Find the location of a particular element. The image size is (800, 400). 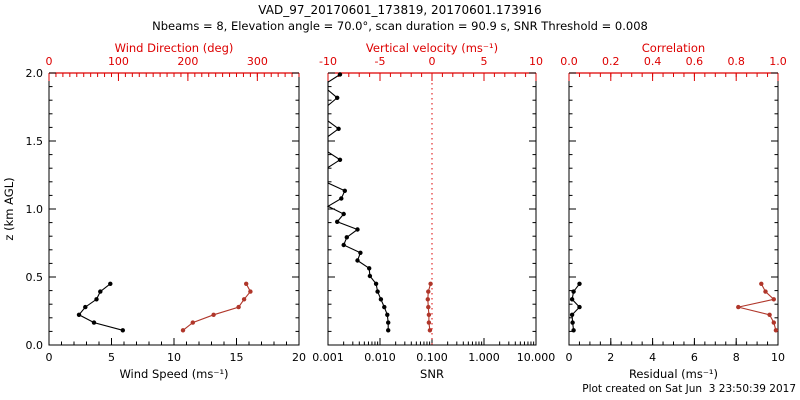

svg-text: 0.6 is located at coordinates (695, 61).